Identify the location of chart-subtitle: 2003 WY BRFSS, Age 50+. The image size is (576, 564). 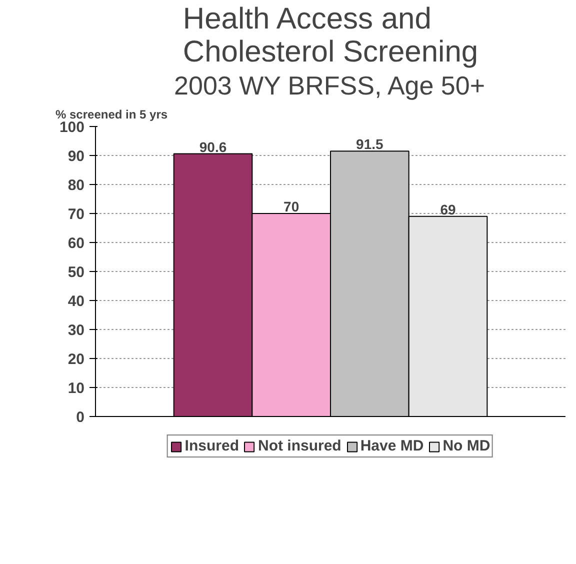
(330, 85).